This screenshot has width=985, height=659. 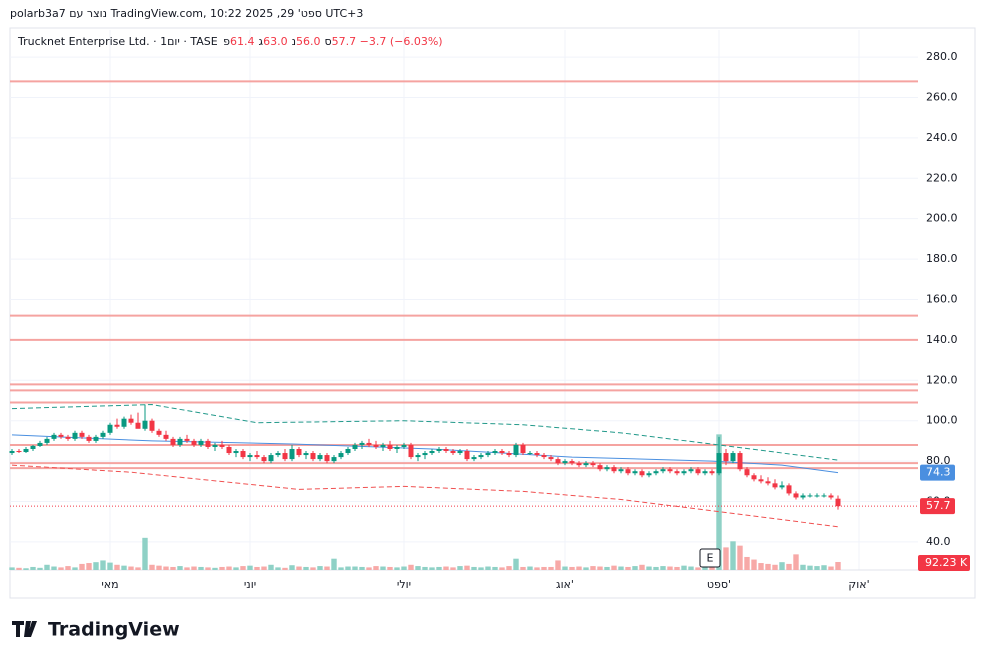 What do you see at coordinates (114, 630) in the screenshot?
I see `logo-text: TradingView` at bounding box center [114, 630].